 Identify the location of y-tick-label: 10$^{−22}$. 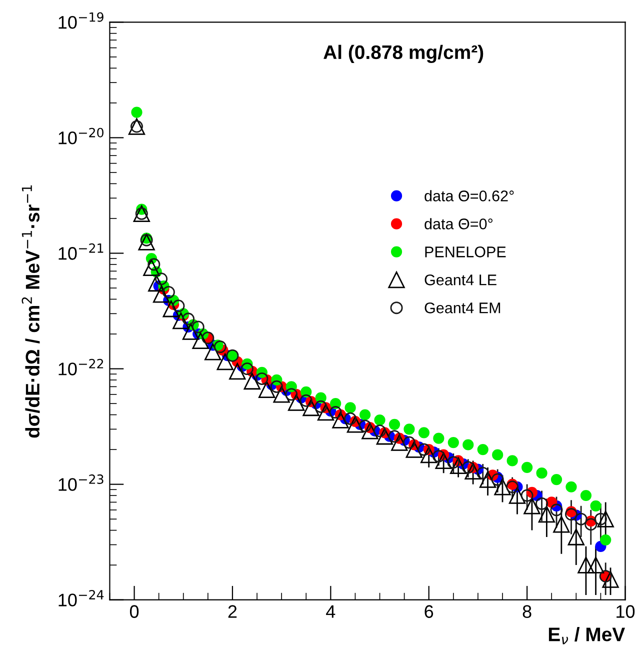
(81, 367).